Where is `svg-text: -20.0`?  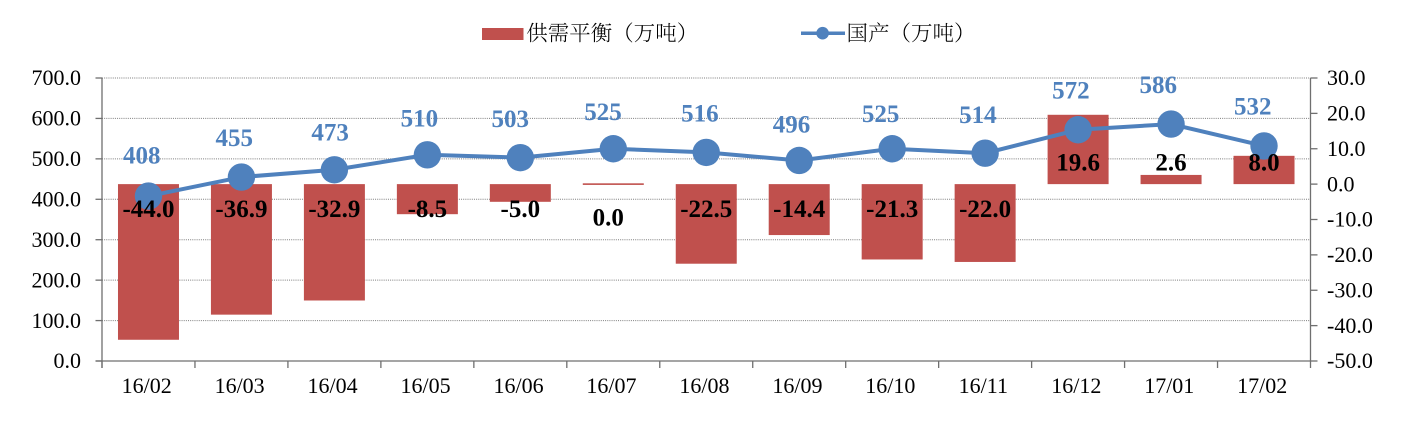
svg-text: -20.0 is located at coordinates (1350, 254).